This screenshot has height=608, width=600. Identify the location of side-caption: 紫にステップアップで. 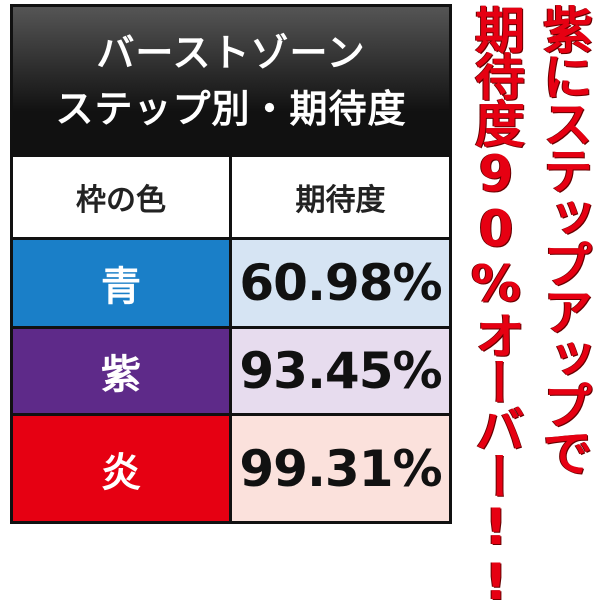
(564, 239).